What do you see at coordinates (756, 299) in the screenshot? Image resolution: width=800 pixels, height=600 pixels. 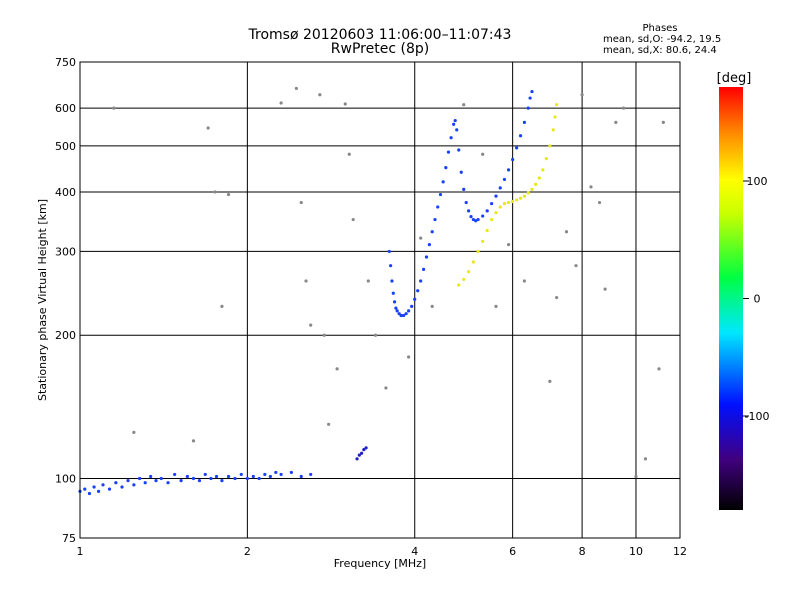 I see `colorbar-ticks: 100 0 -100` at bounding box center [756, 299].